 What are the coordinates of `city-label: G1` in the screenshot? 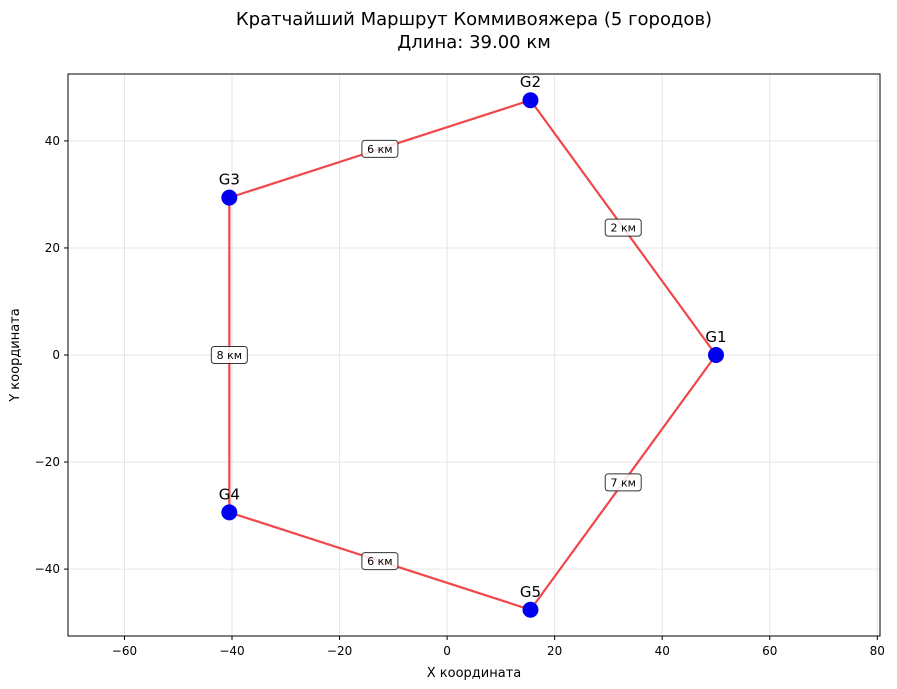 It's located at (715, 337).